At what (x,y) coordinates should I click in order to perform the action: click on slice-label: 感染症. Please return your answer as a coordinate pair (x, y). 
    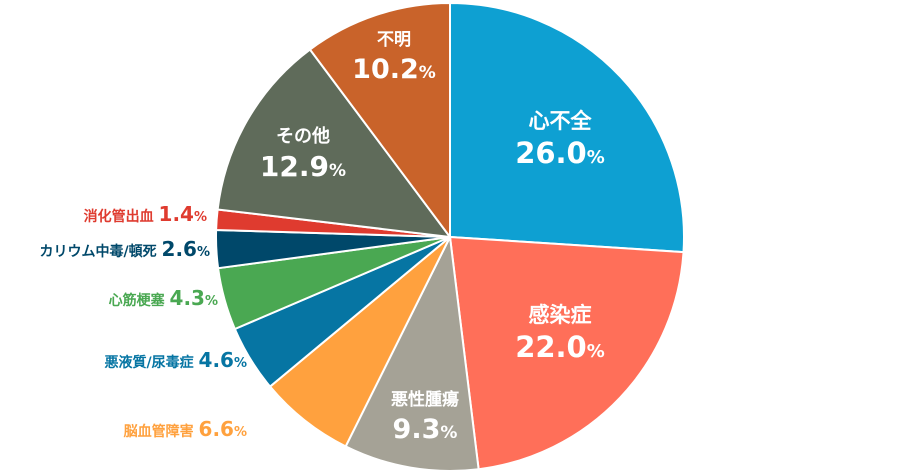
    Looking at the image, I should click on (560, 315).